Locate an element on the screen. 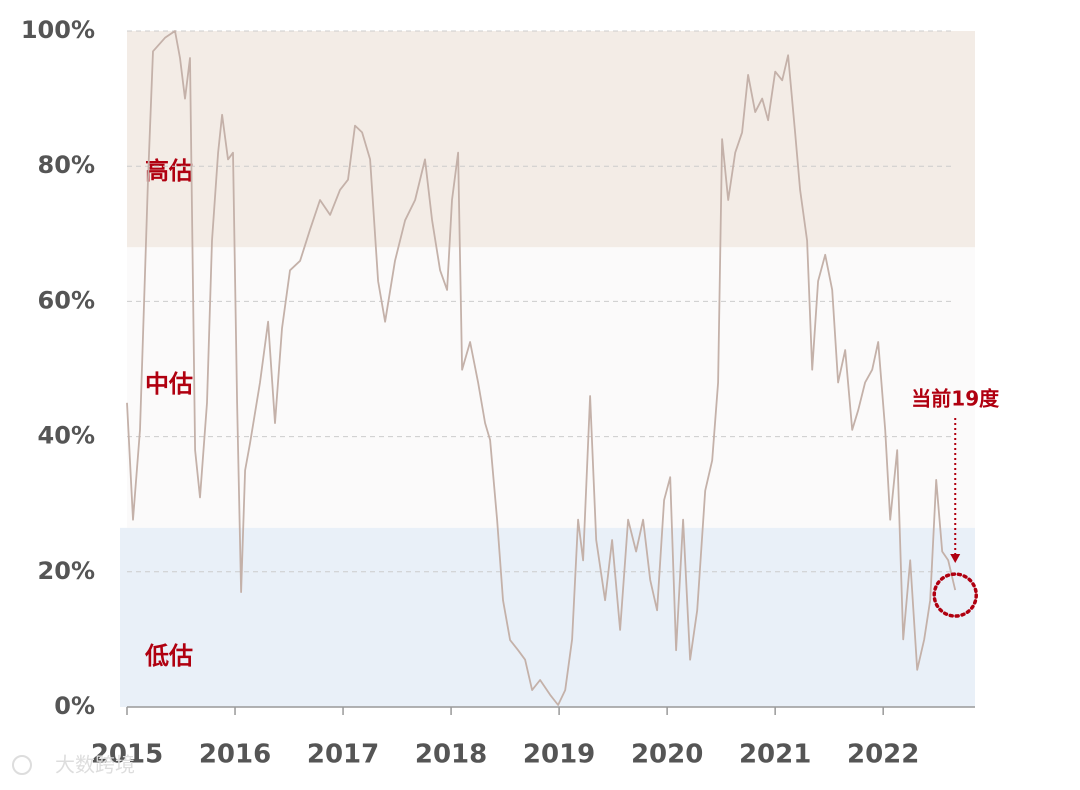 The width and height of the screenshot is (1080, 790). band-label: 高估 is located at coordinates (169, 171).